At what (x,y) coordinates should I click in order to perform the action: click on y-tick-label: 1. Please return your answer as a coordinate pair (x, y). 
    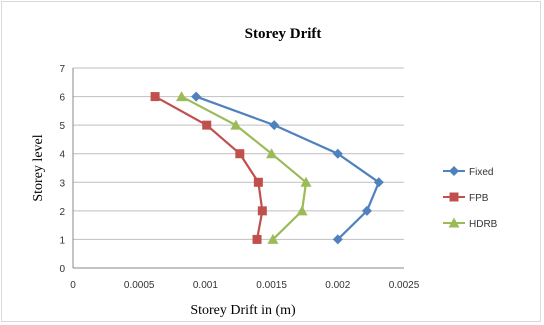
    Looking at the image, I should click on (62, 240).